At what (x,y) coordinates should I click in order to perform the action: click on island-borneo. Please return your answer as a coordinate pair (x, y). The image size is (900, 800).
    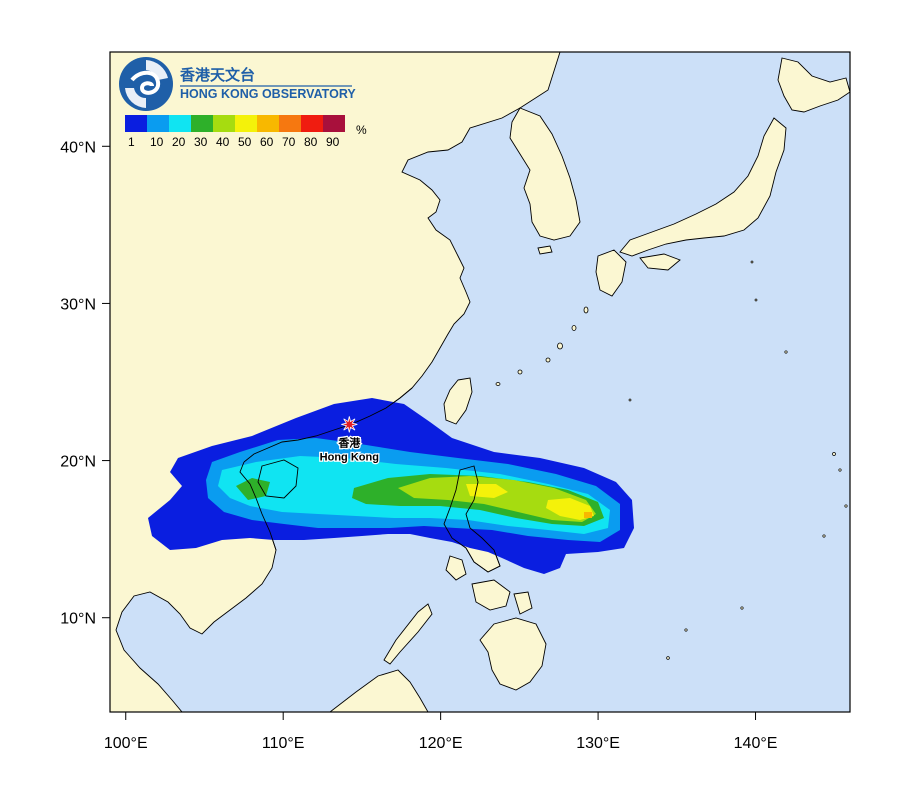
    Looking at the image, I should click on (379, 690).